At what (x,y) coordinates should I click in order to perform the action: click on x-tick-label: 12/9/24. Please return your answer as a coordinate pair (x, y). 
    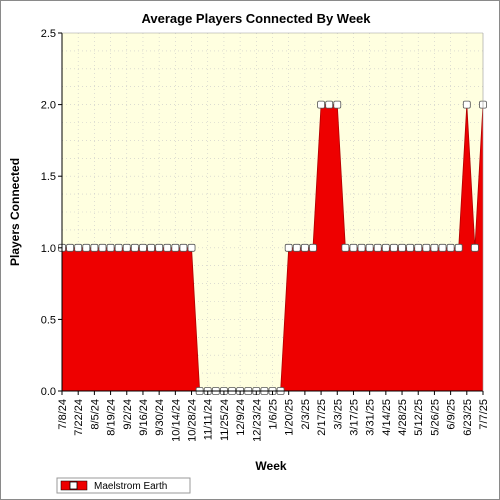
    Looking at the image, I should click on (241, 417).